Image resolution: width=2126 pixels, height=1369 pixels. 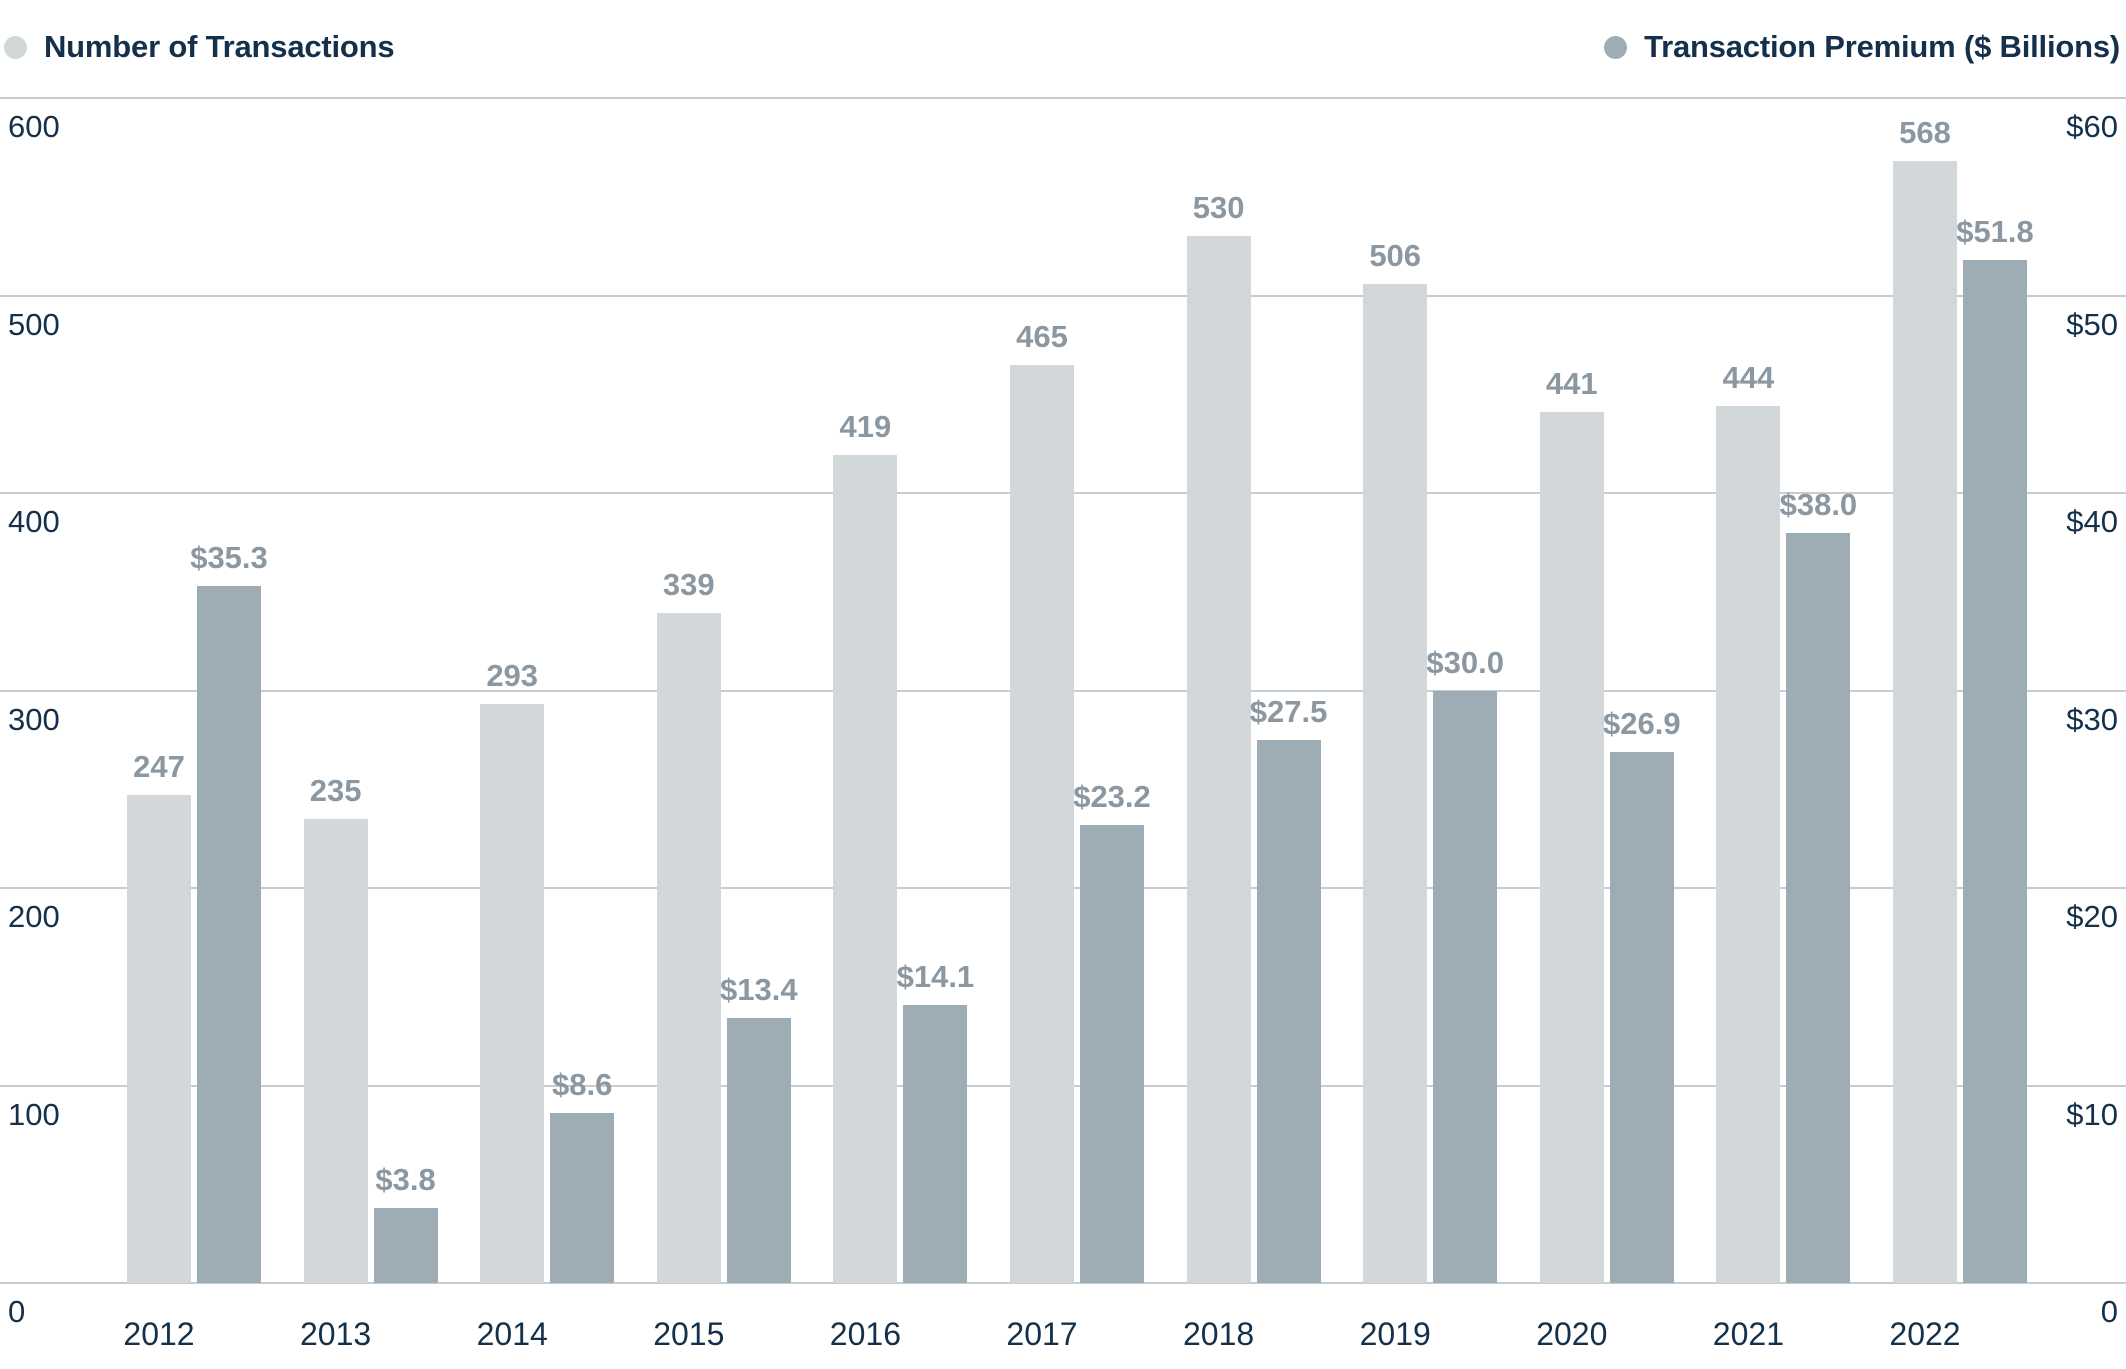 What do you see at coordinates (1995, 231) in the screenshot?
I see `bar-value-label-premium: $51.8` at bounding box center [1995, 231].